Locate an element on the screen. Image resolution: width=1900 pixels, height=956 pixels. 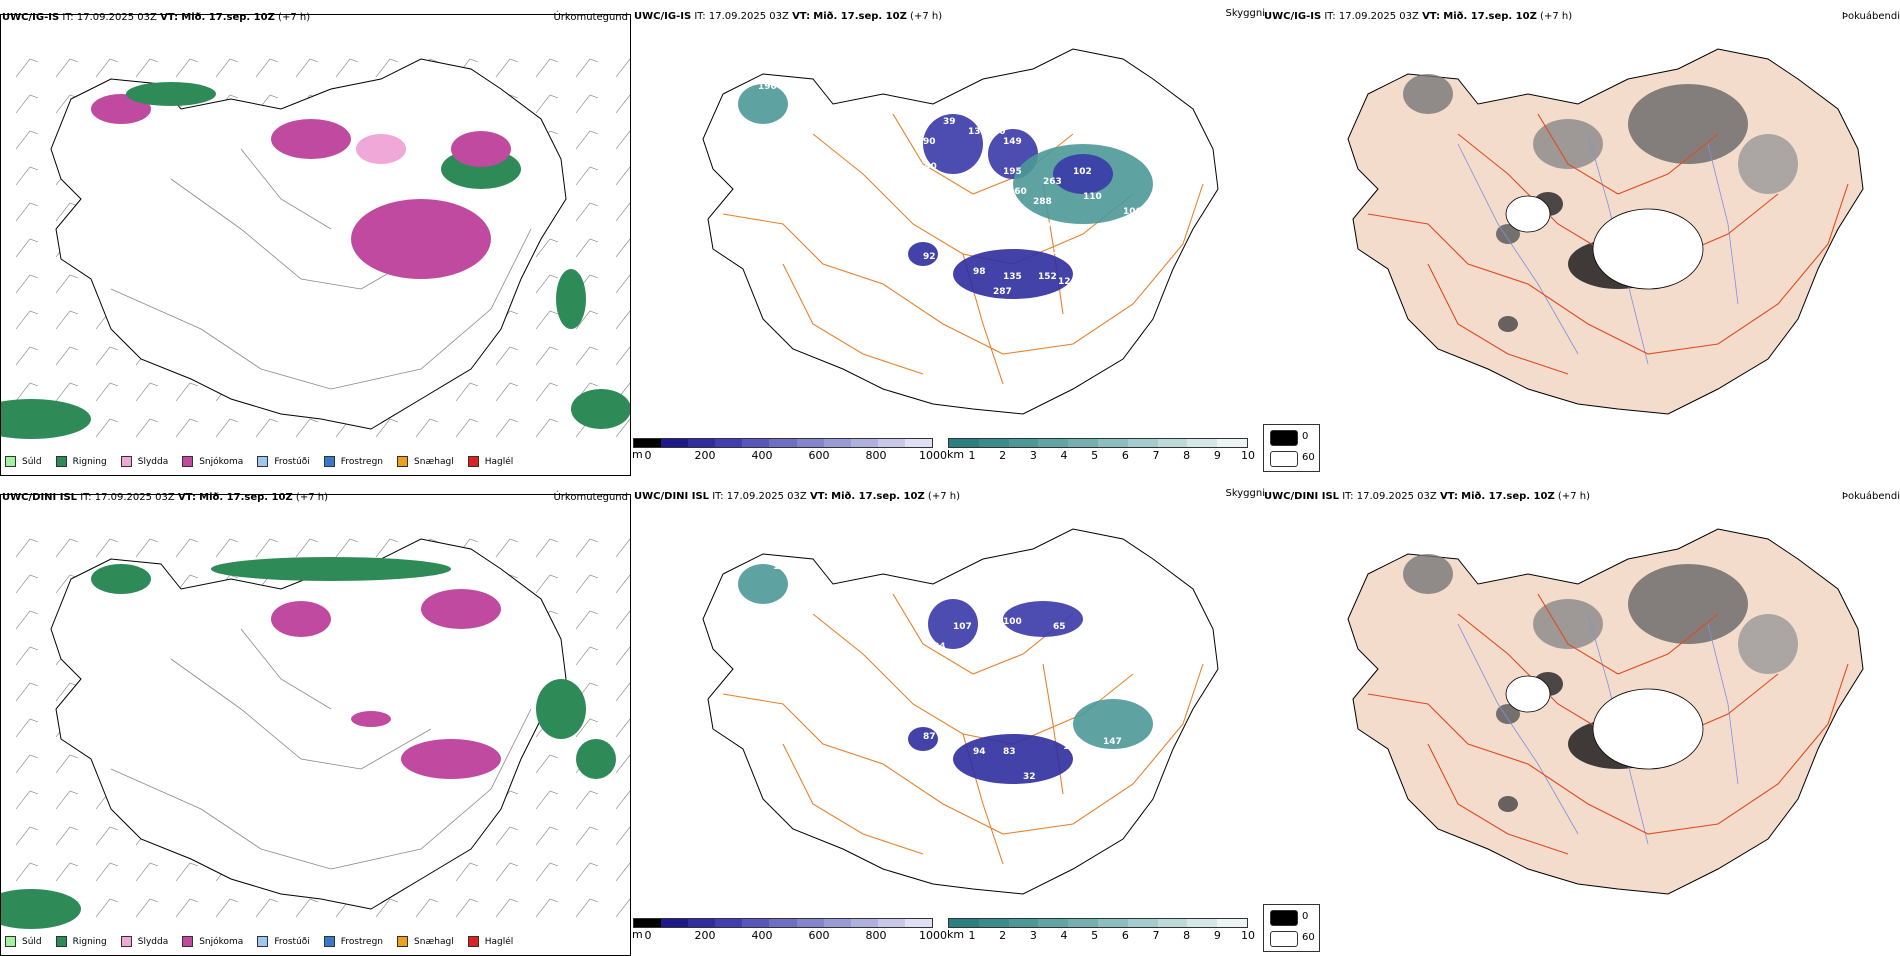
cloud-base-label: 81 is located at coordinates (1109, 232).